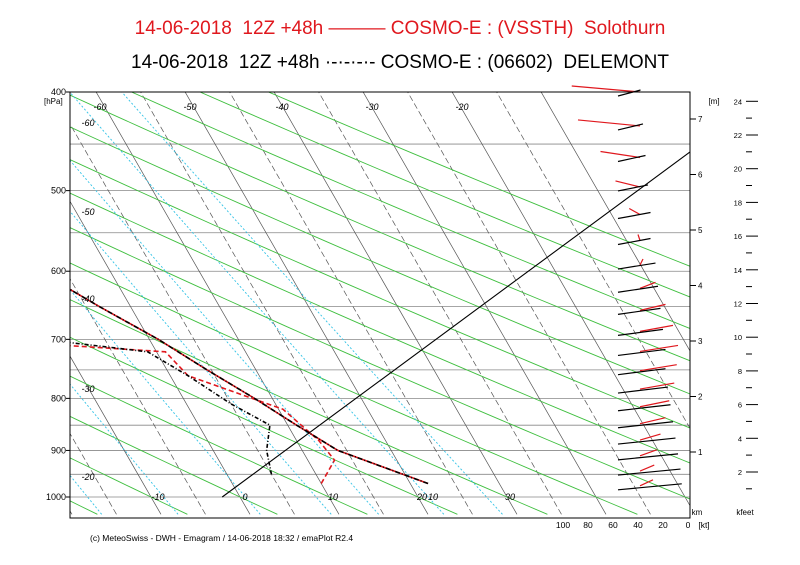  Describe the element at coordinates (58, 450) in the screenshot. I see `pressure-tick-label: 900` at that location.